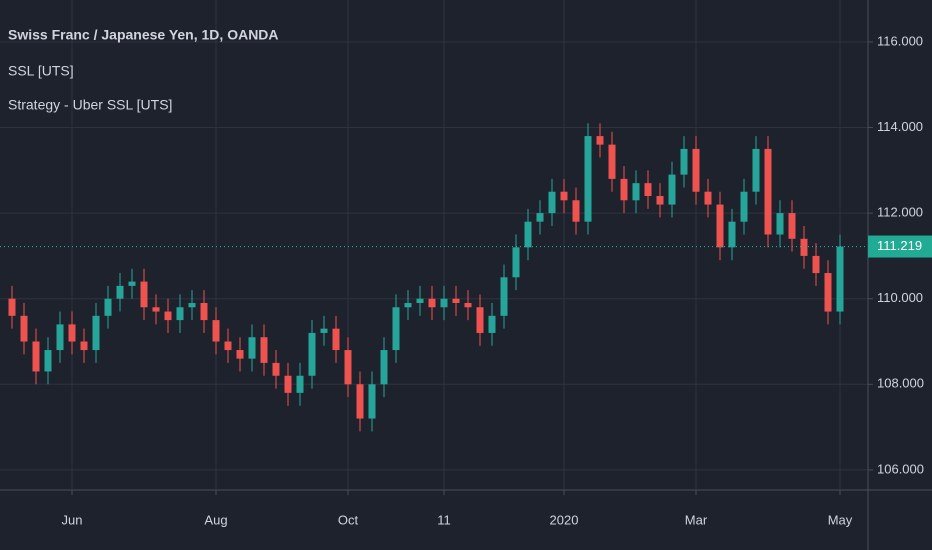  I want to click on y-tick-label: 108.000, so click(900, 383).